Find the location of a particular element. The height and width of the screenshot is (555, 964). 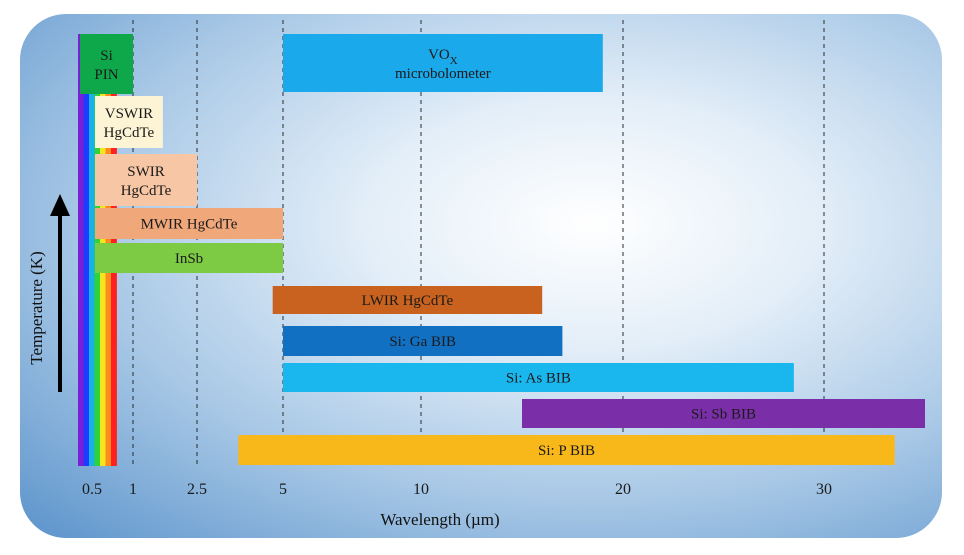

x-axis-label: Wavelength (µm) is located at coordinates (439, 519).